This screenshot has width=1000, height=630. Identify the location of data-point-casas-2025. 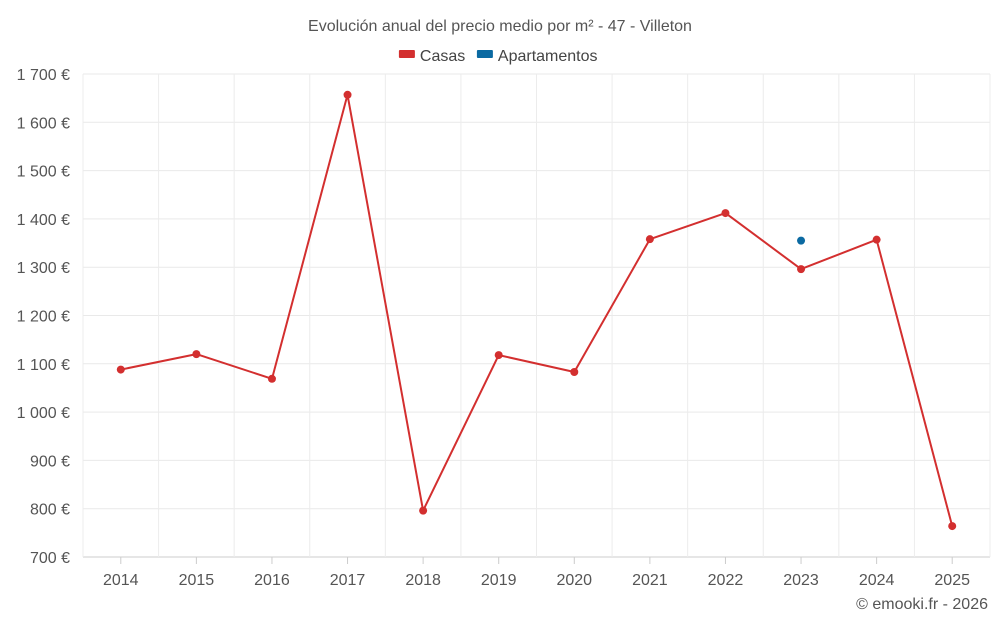
(952, 526).